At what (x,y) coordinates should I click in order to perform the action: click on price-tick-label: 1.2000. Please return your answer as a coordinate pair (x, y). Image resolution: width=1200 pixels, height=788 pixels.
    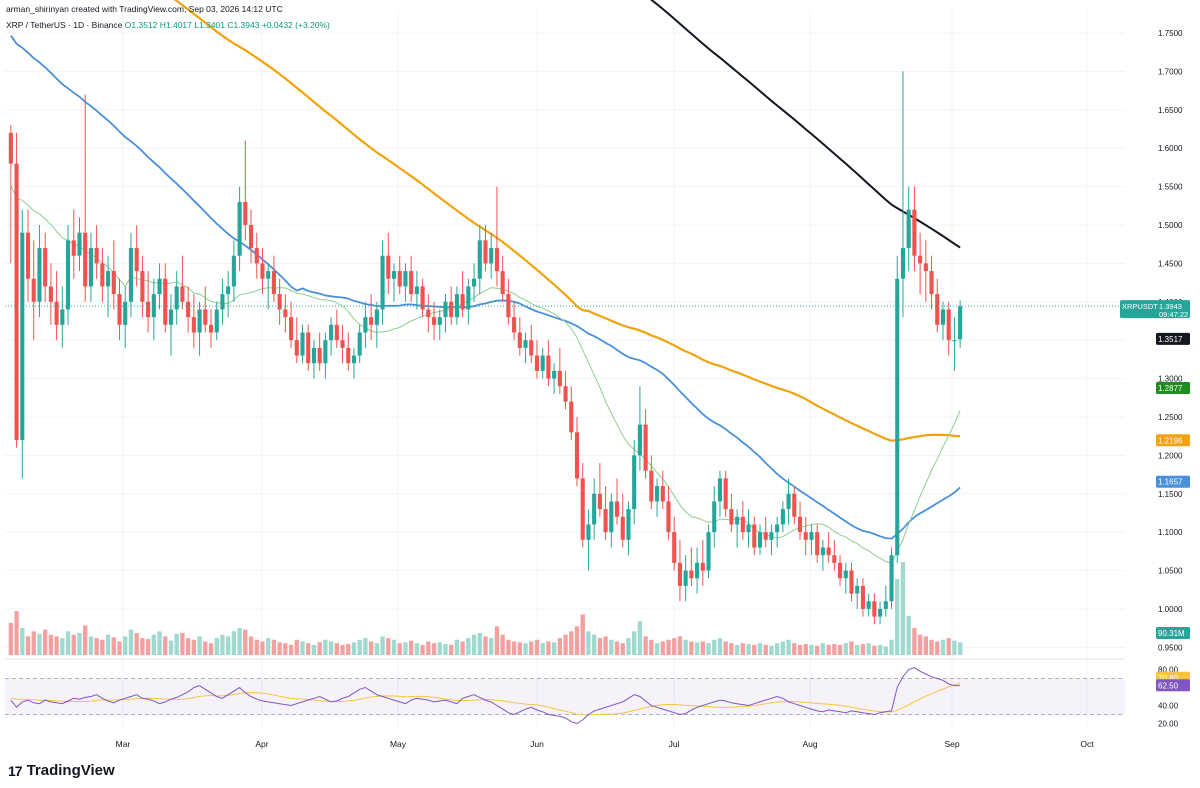
    Looking at the image, I should click on (1170, 455).